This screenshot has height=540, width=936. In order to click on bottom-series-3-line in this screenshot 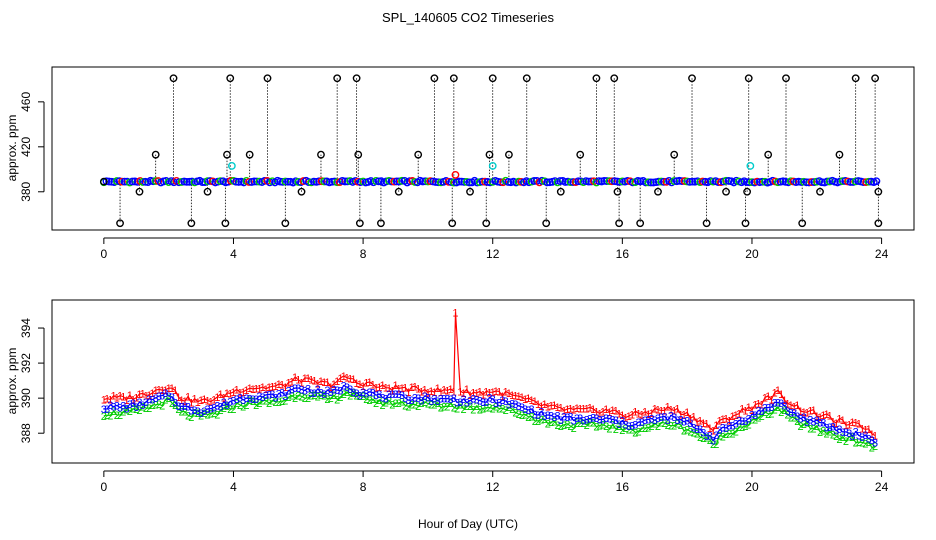, I will do `click(489, 413)`.